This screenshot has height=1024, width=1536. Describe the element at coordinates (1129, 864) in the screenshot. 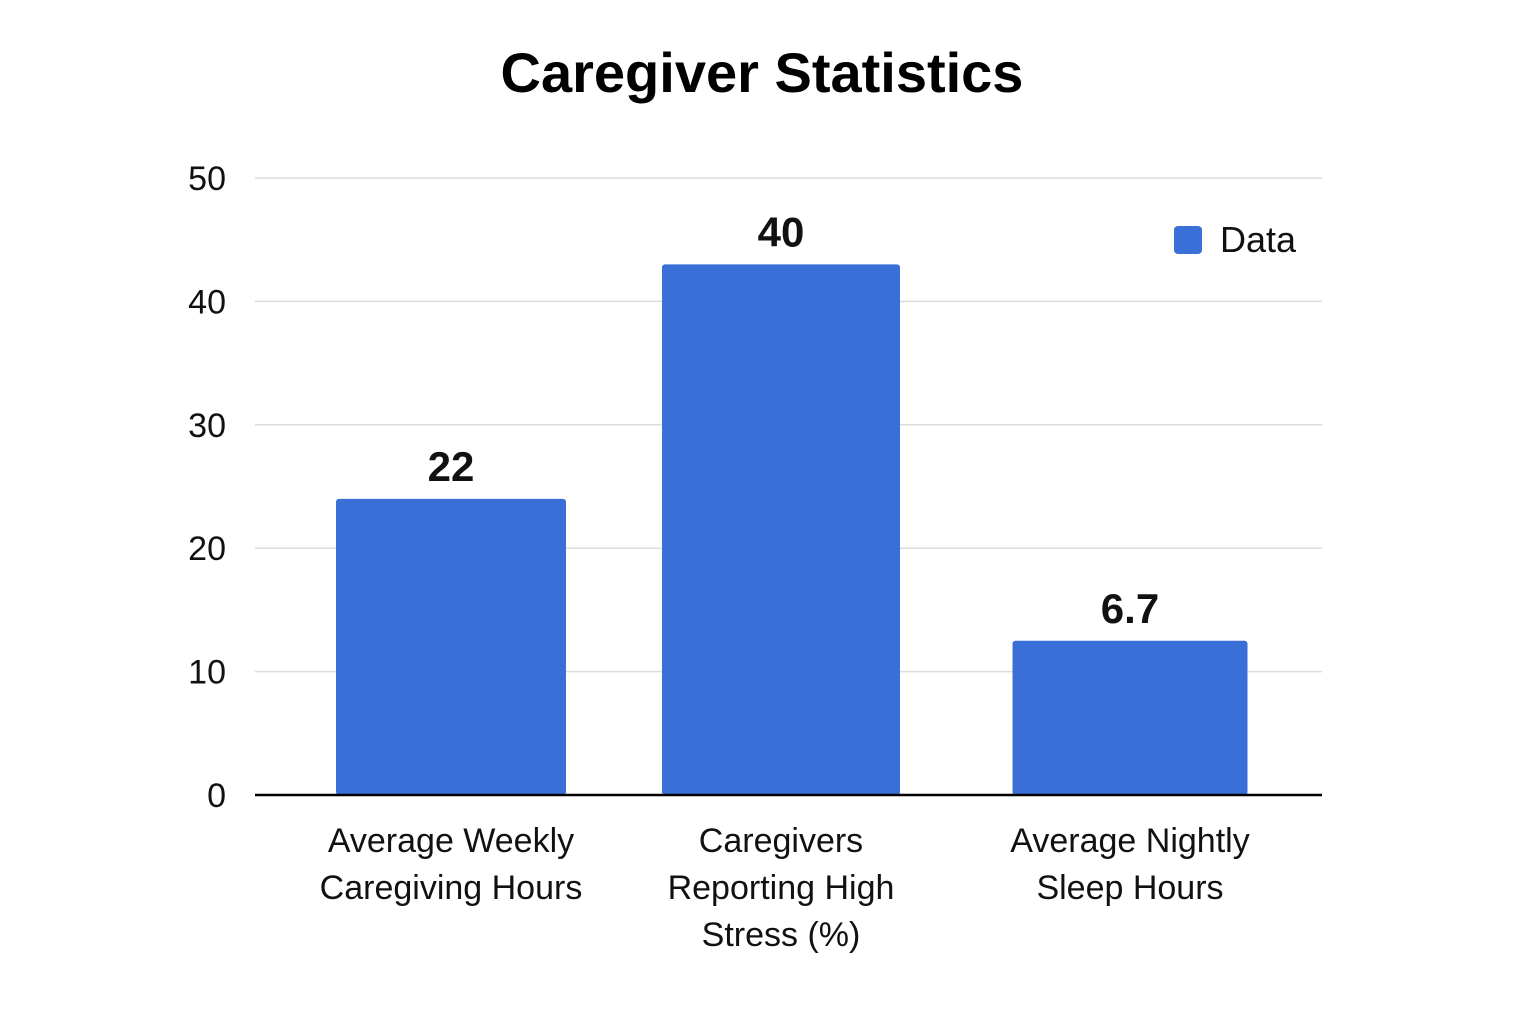

I see `x-category-label: Average Nightly Sleep Hours` at that location.